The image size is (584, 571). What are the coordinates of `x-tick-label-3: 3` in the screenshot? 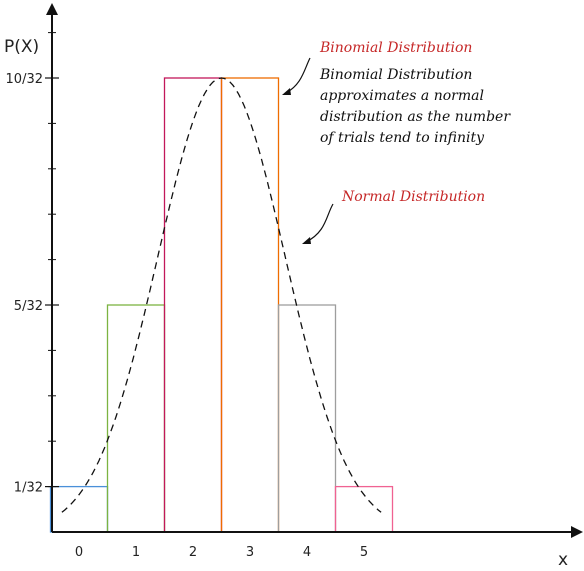 It's located at (250, 552).